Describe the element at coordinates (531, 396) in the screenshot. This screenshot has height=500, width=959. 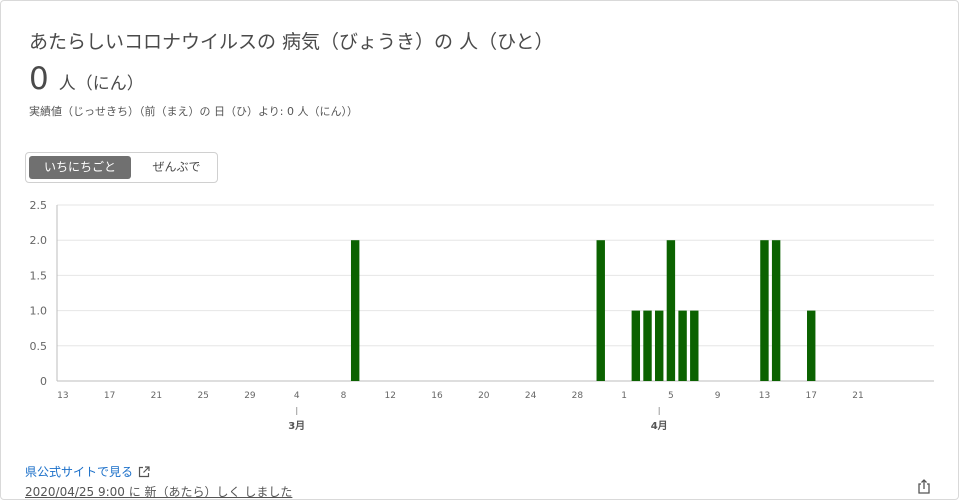
I see `x-tick-label: 24` at that location.